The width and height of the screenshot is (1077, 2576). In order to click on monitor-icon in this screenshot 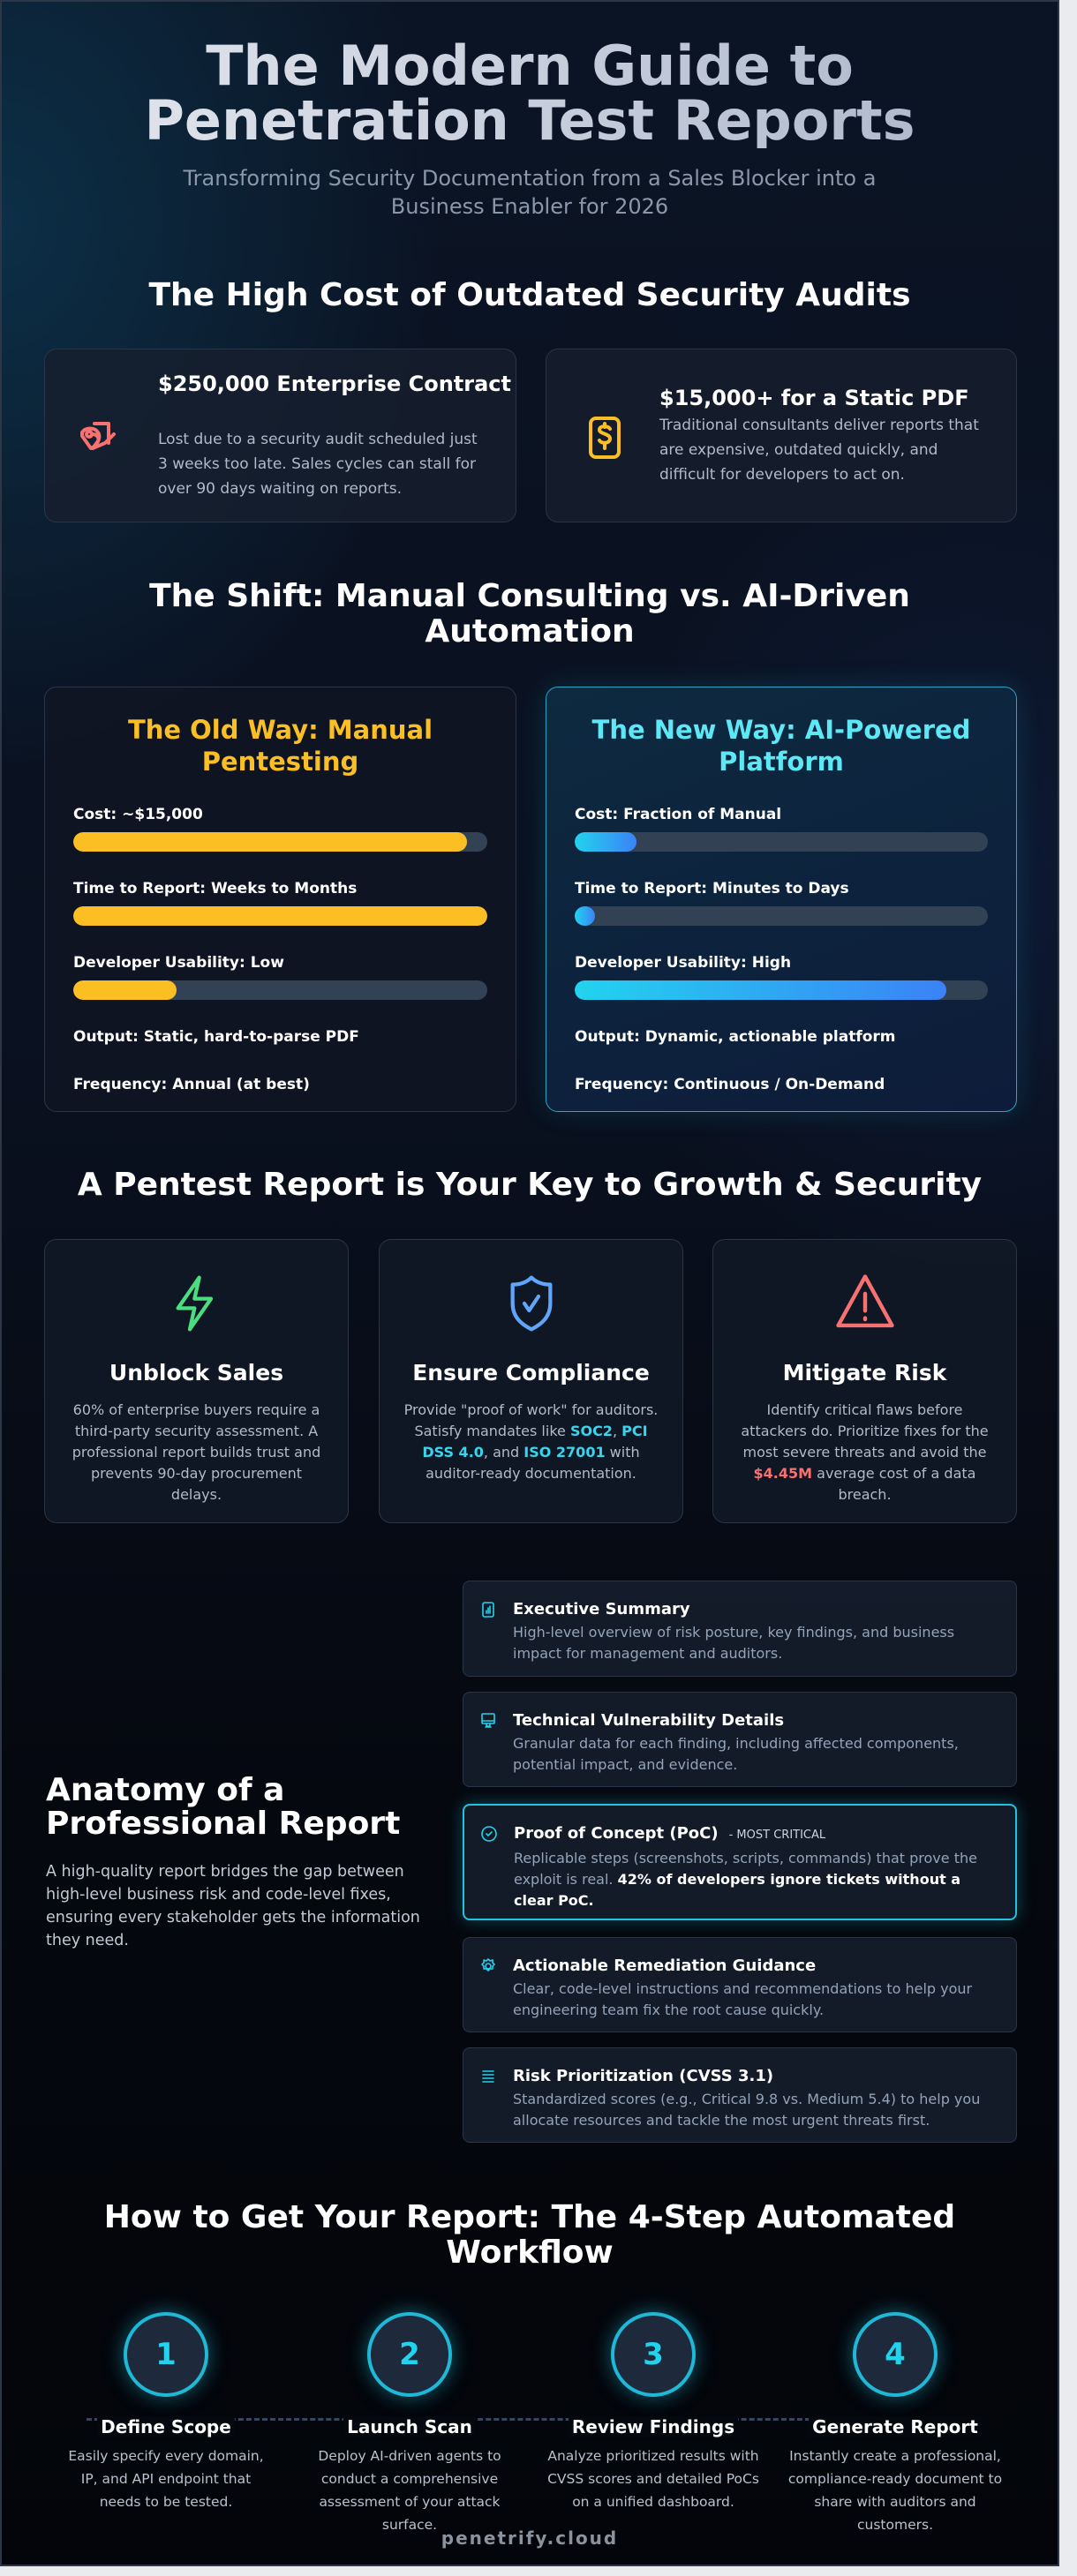, I will do `click(488, 1720)`.